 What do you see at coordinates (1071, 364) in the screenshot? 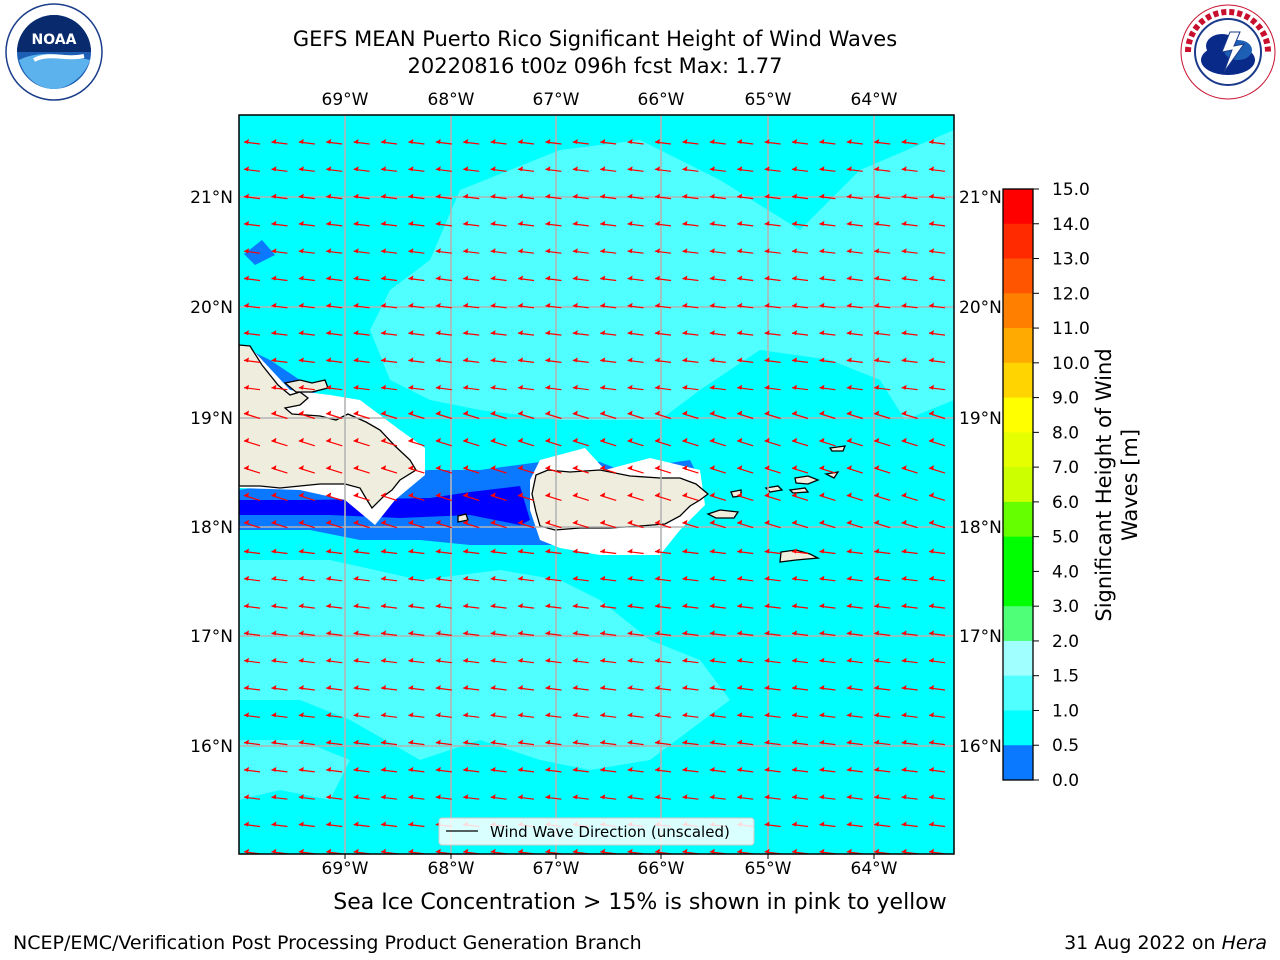
I see `colorbar-tick-label: 10.0` at bounding box center [1071, 364].